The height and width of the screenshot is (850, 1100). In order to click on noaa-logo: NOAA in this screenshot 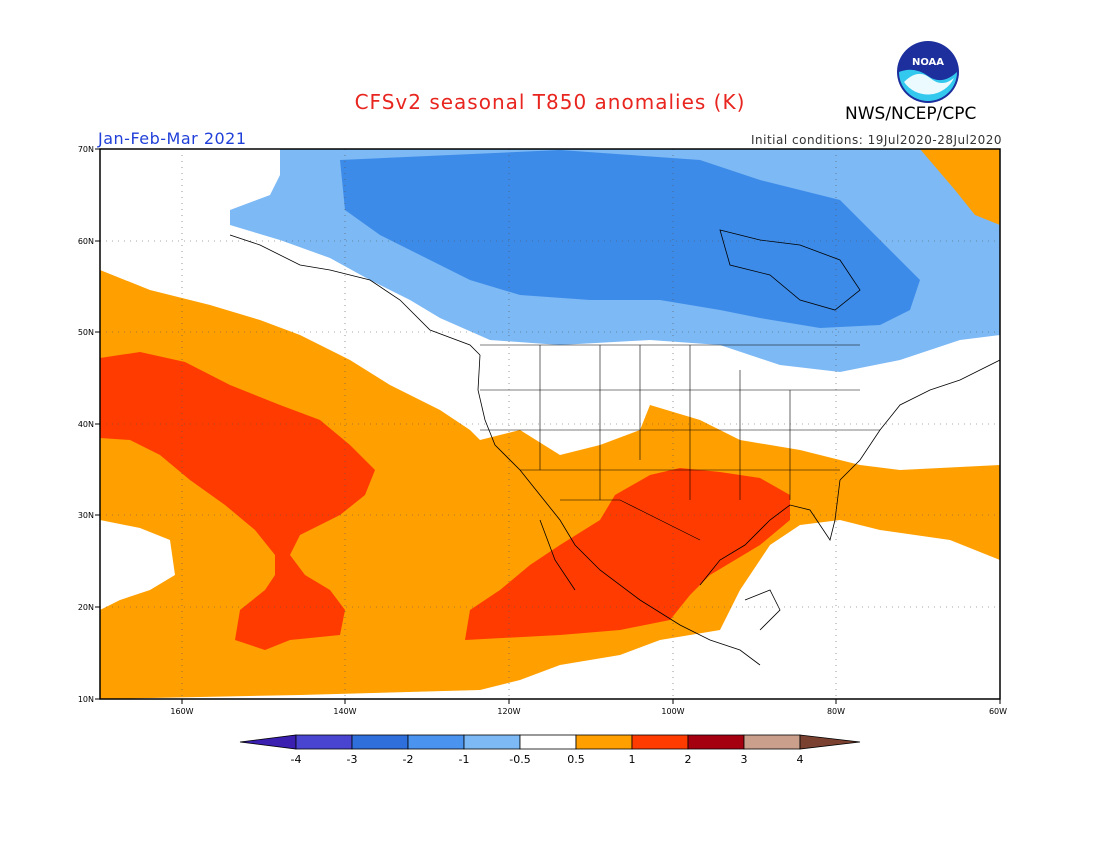, I will do `click(928, 74)`.